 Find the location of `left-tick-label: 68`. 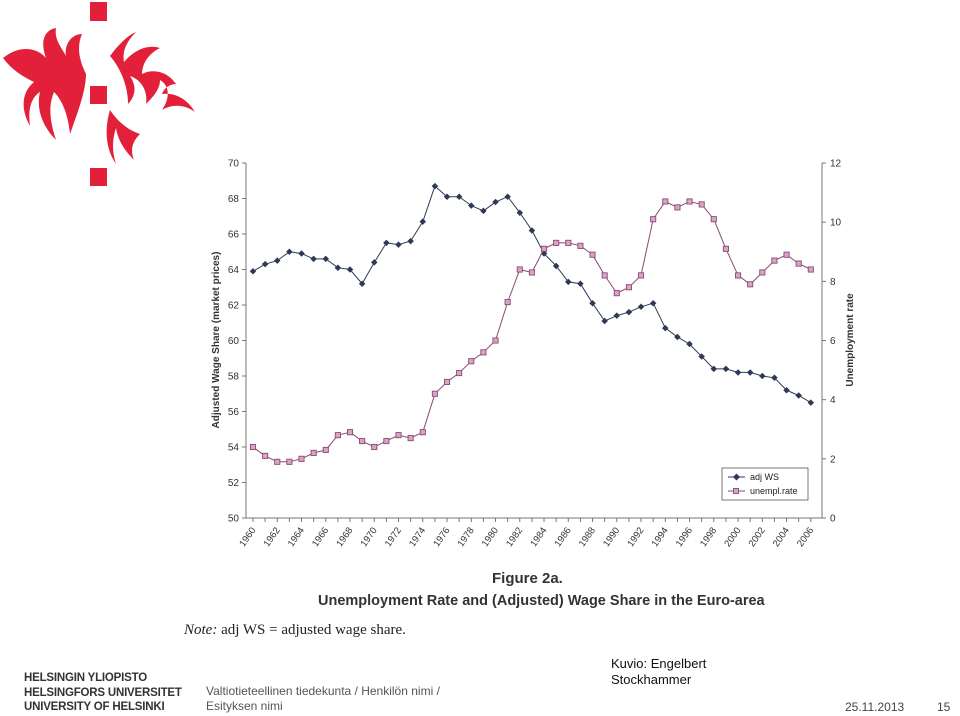

left-tick-label: 68 is located at coordinates (234, 199).